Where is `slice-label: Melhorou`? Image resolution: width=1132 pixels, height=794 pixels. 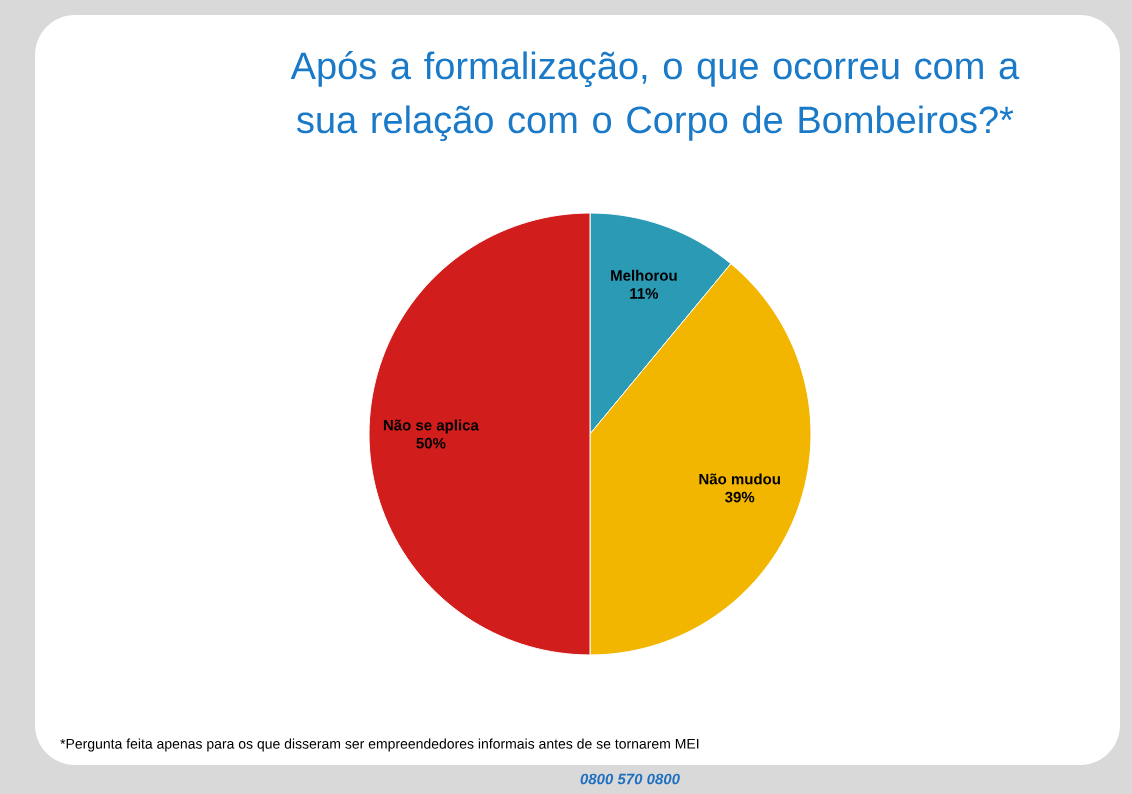 slice-label: Melhorou is located at coordinates (644, 275).